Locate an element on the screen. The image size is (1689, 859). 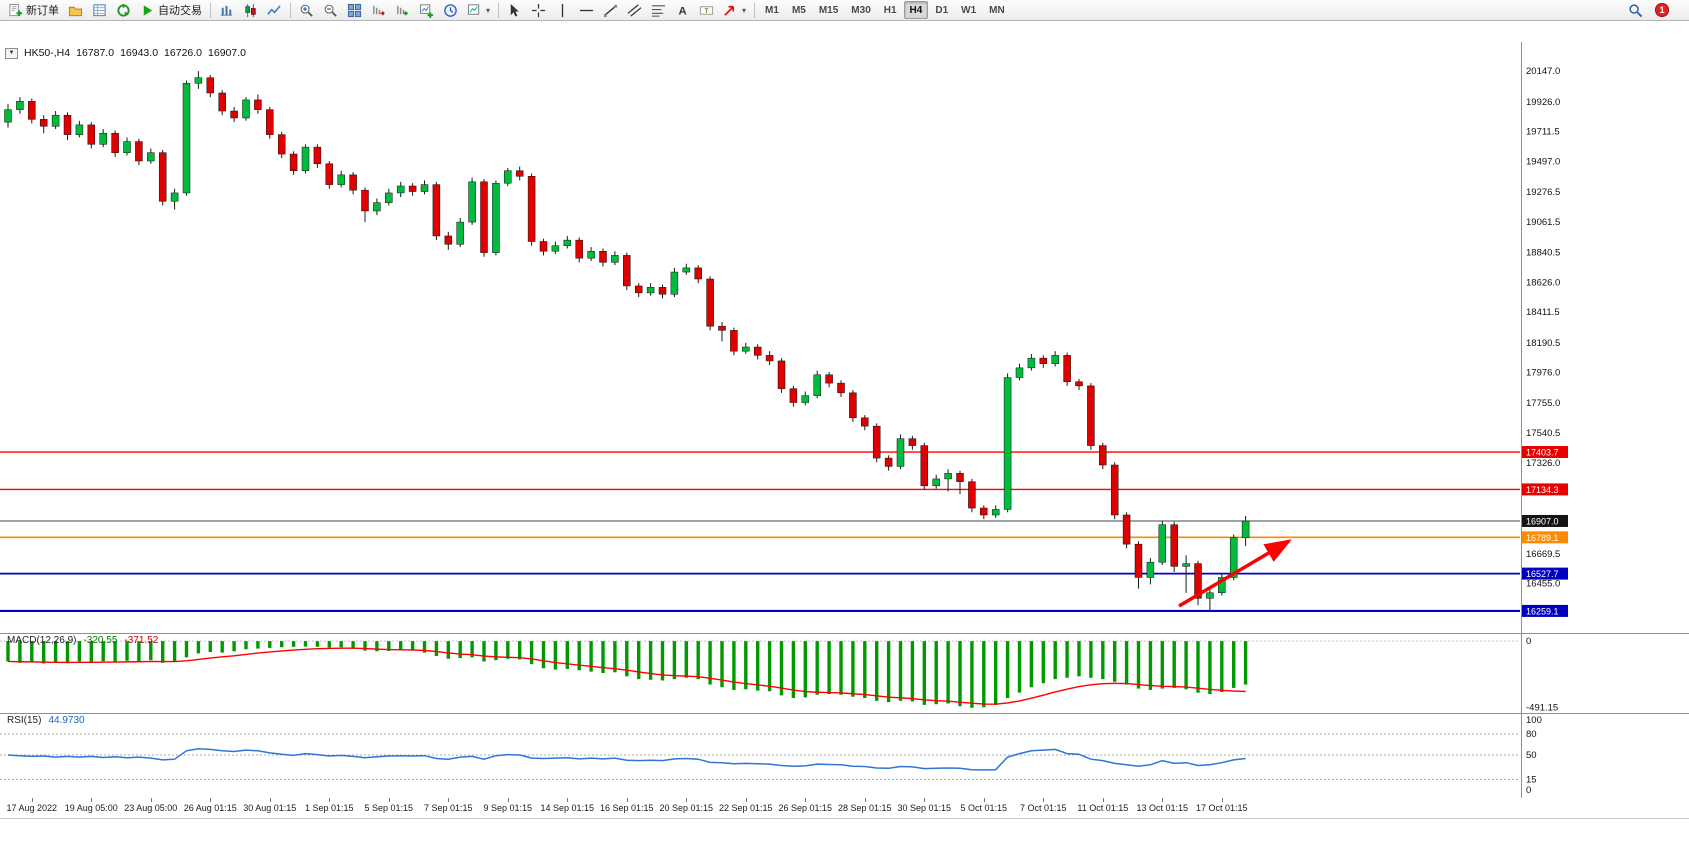
time-axis-label: 30 Aug 01:15 is located at coordinates (270, 808).